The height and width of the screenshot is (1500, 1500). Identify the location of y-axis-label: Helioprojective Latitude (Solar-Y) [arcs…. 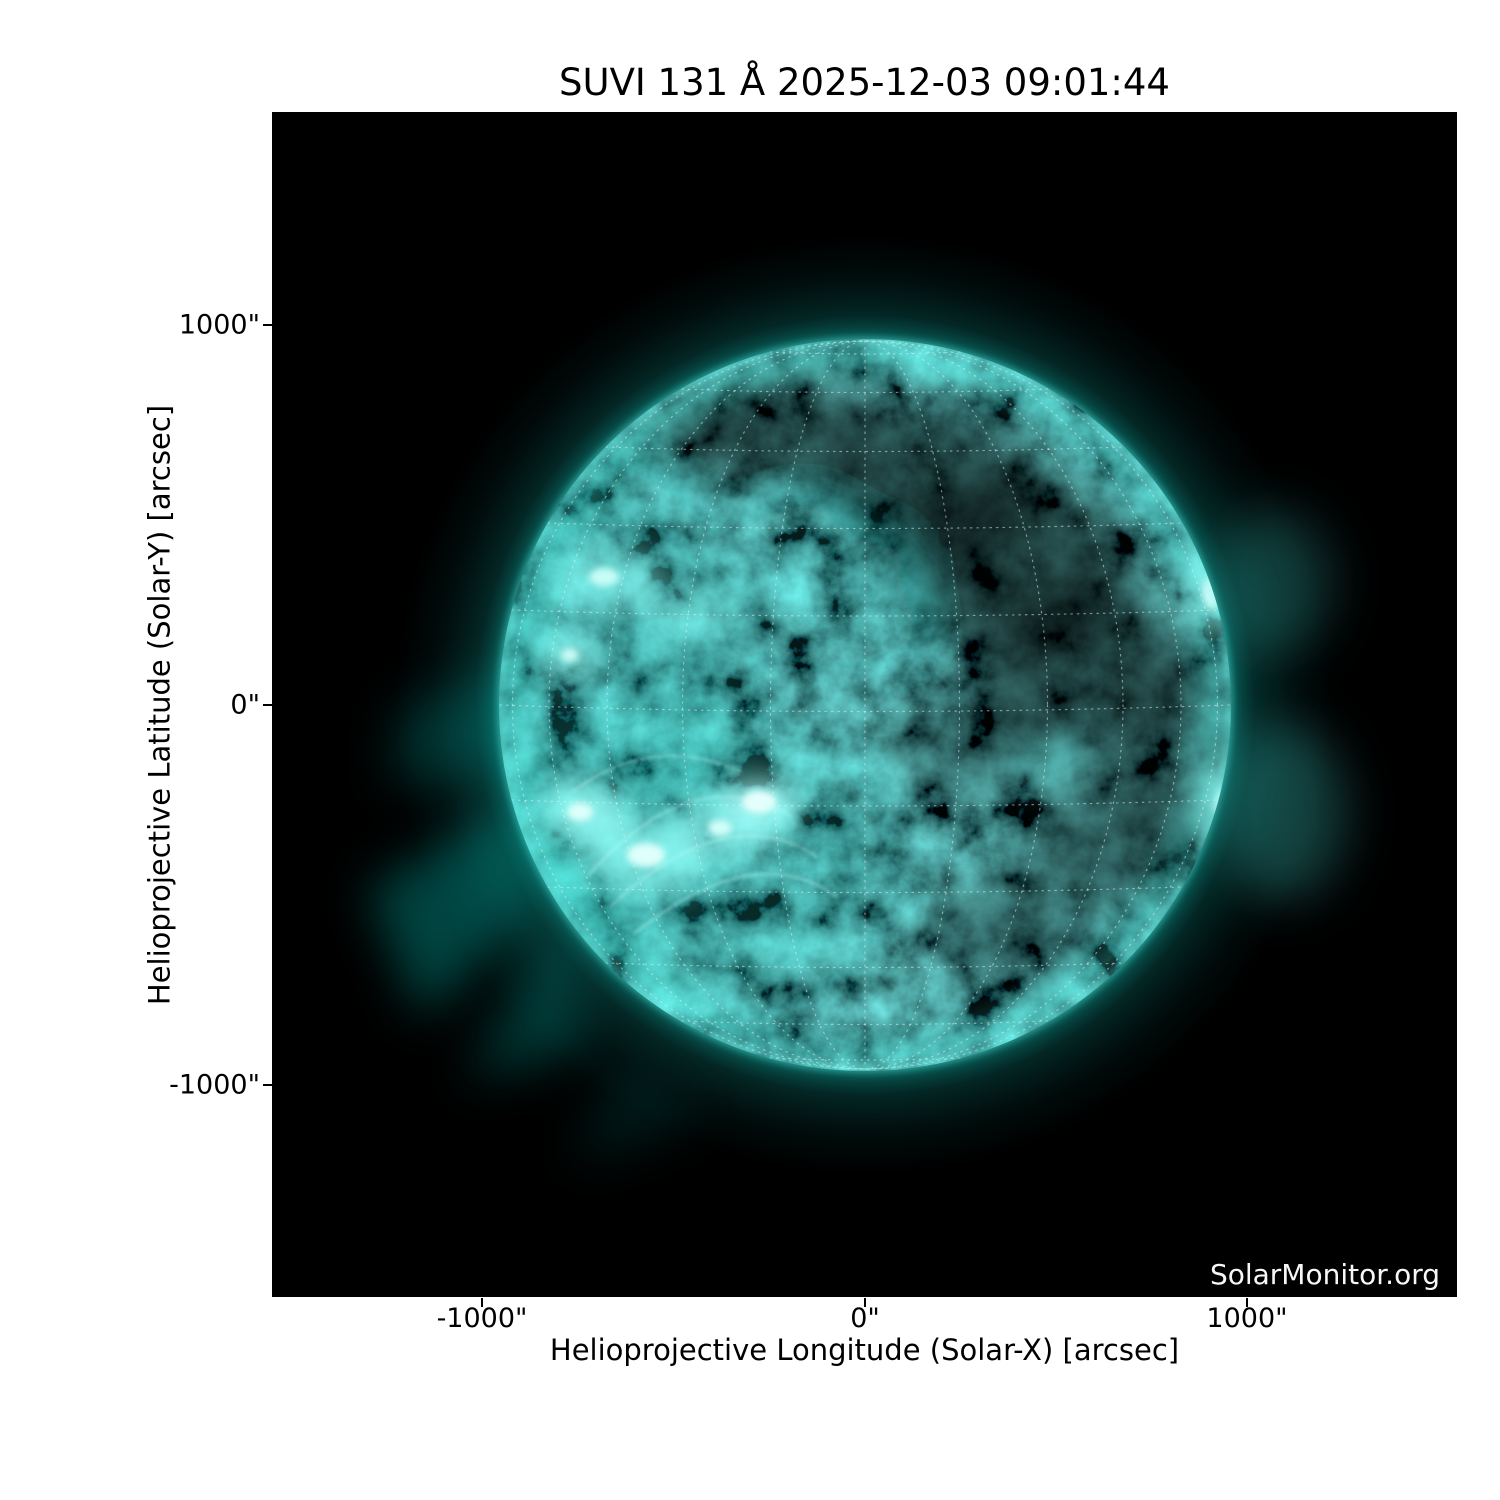
(159, 705).